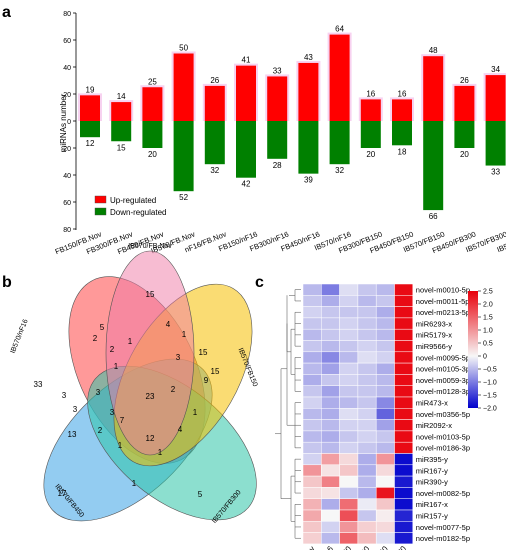 The height and width of the screenshot is (550, 506). What do you see at coordinates (90, 143) in the screenshot?
I see `data-label-down: 12` at bounding box center [90, 143].